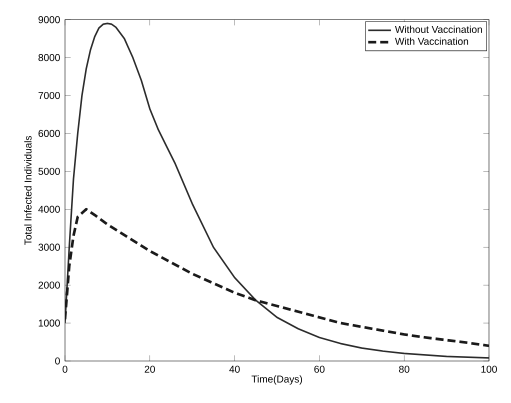 Image resolution: width=511 pixels, height=403 pixels. Describe the element at coordinates (404, 369) in the screenshot. I see `x-tick-label: 80` at that location.